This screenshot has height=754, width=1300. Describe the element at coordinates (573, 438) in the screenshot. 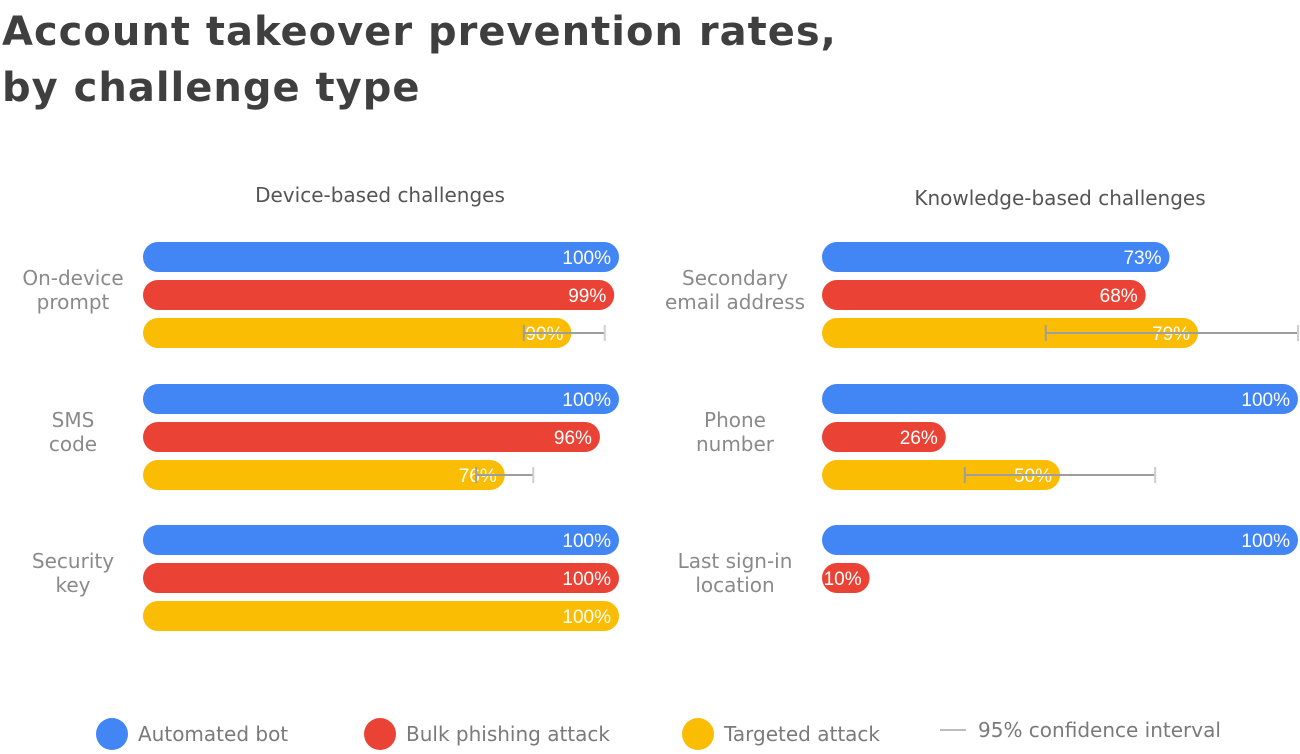

I see `data-label: 96%` at that location.